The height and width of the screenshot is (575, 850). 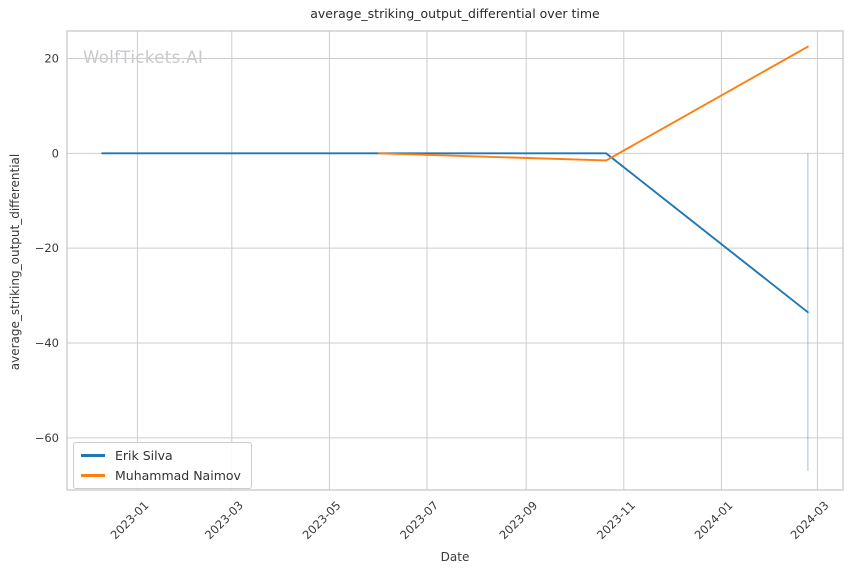 What do you see at coordinates (144, 455) in the screenshot?
I see `legend-label: Erik Silva` at bounding box center [144, 455].